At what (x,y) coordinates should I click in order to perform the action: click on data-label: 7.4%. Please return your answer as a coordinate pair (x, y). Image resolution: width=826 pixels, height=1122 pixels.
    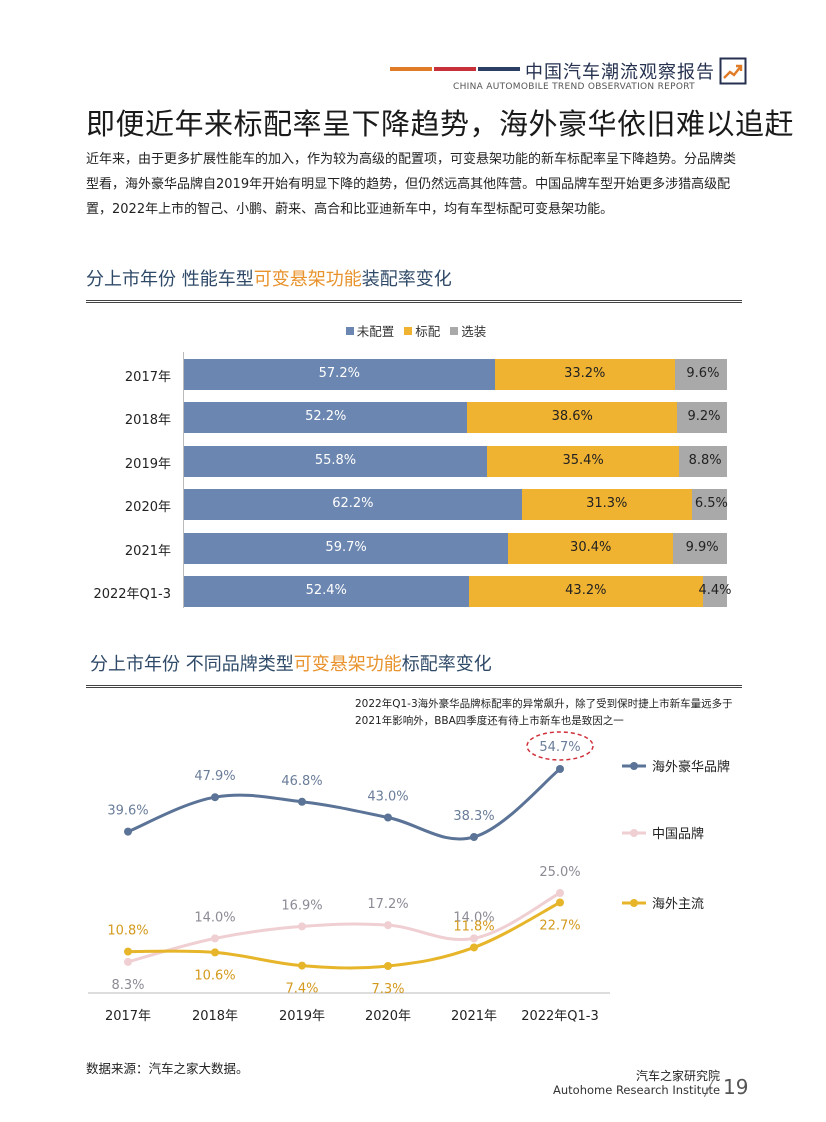
    Looking at the image, I should click on (301, 989).